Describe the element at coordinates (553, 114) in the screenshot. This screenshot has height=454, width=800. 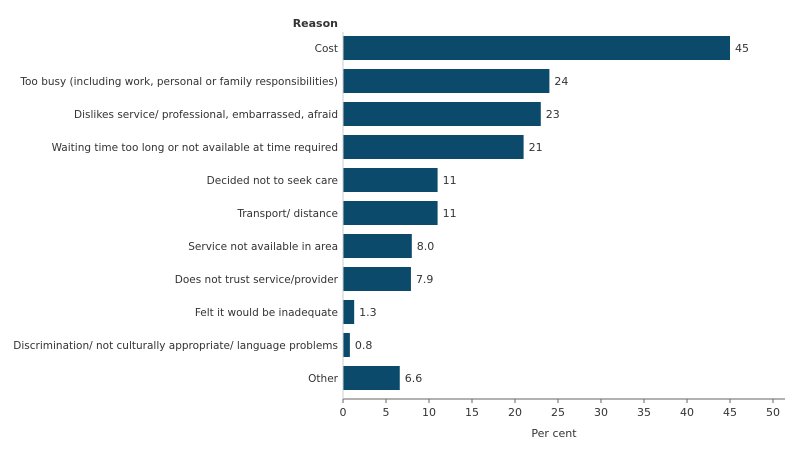
I see `data-label: 23` at that location.